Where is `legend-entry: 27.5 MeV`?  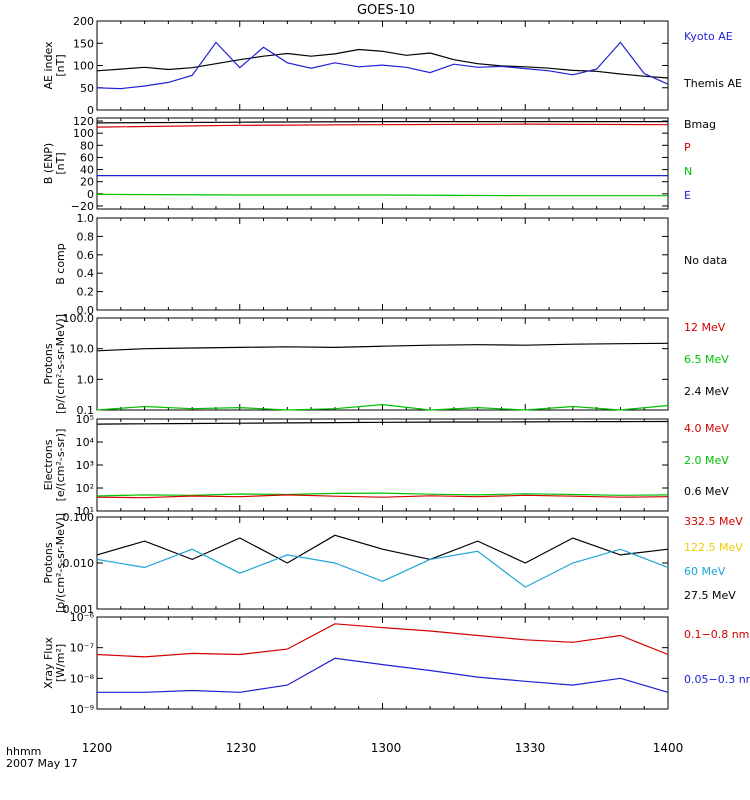 legend-entry: 27.5 MeV is located at coordinates (710, 595).